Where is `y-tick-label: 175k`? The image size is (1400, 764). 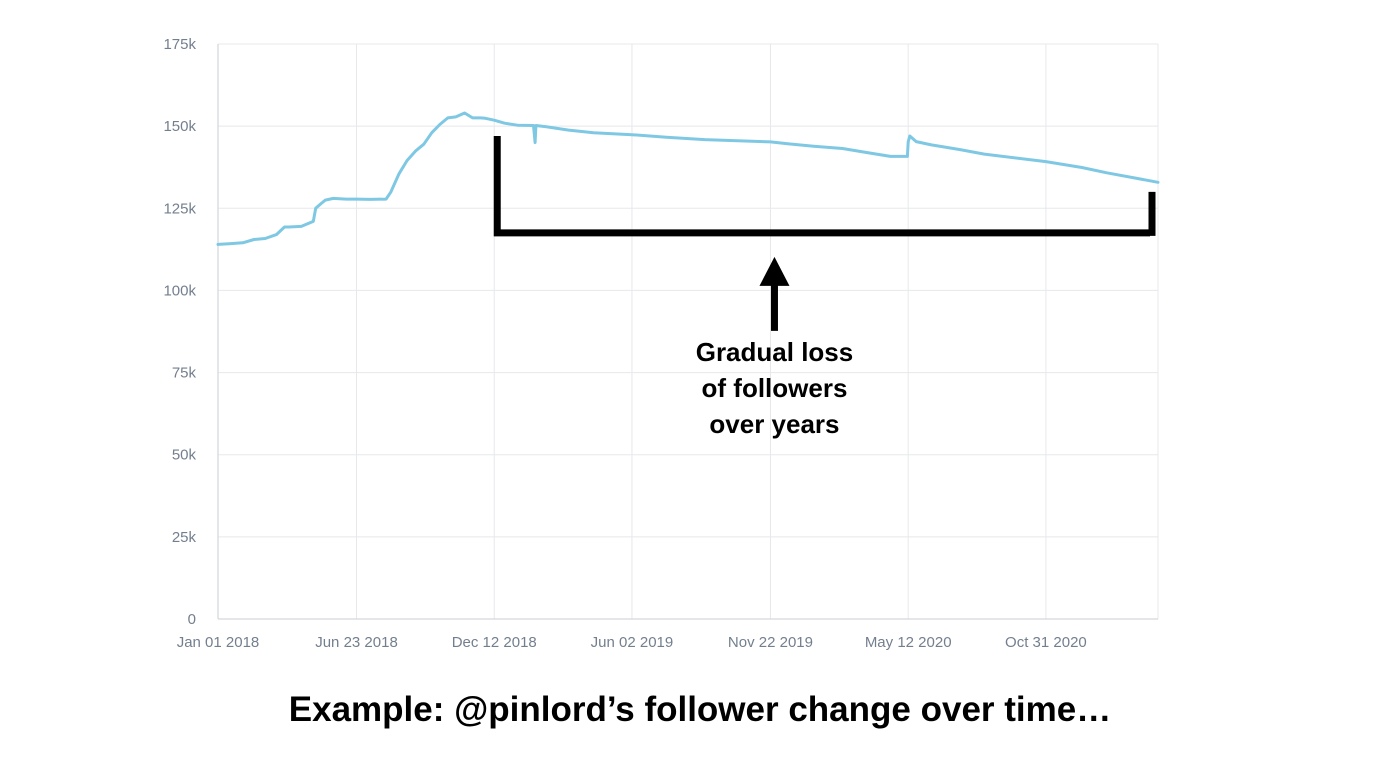
y-tick-label: 175k is located at coordinates (179, 44).